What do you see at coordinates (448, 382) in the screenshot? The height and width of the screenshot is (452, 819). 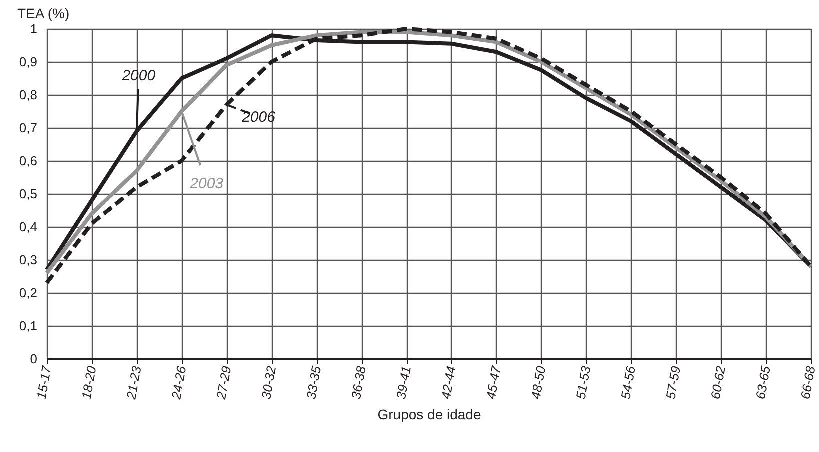 I see `x-tick-label: 42-44` at bounding box center [448, 382].